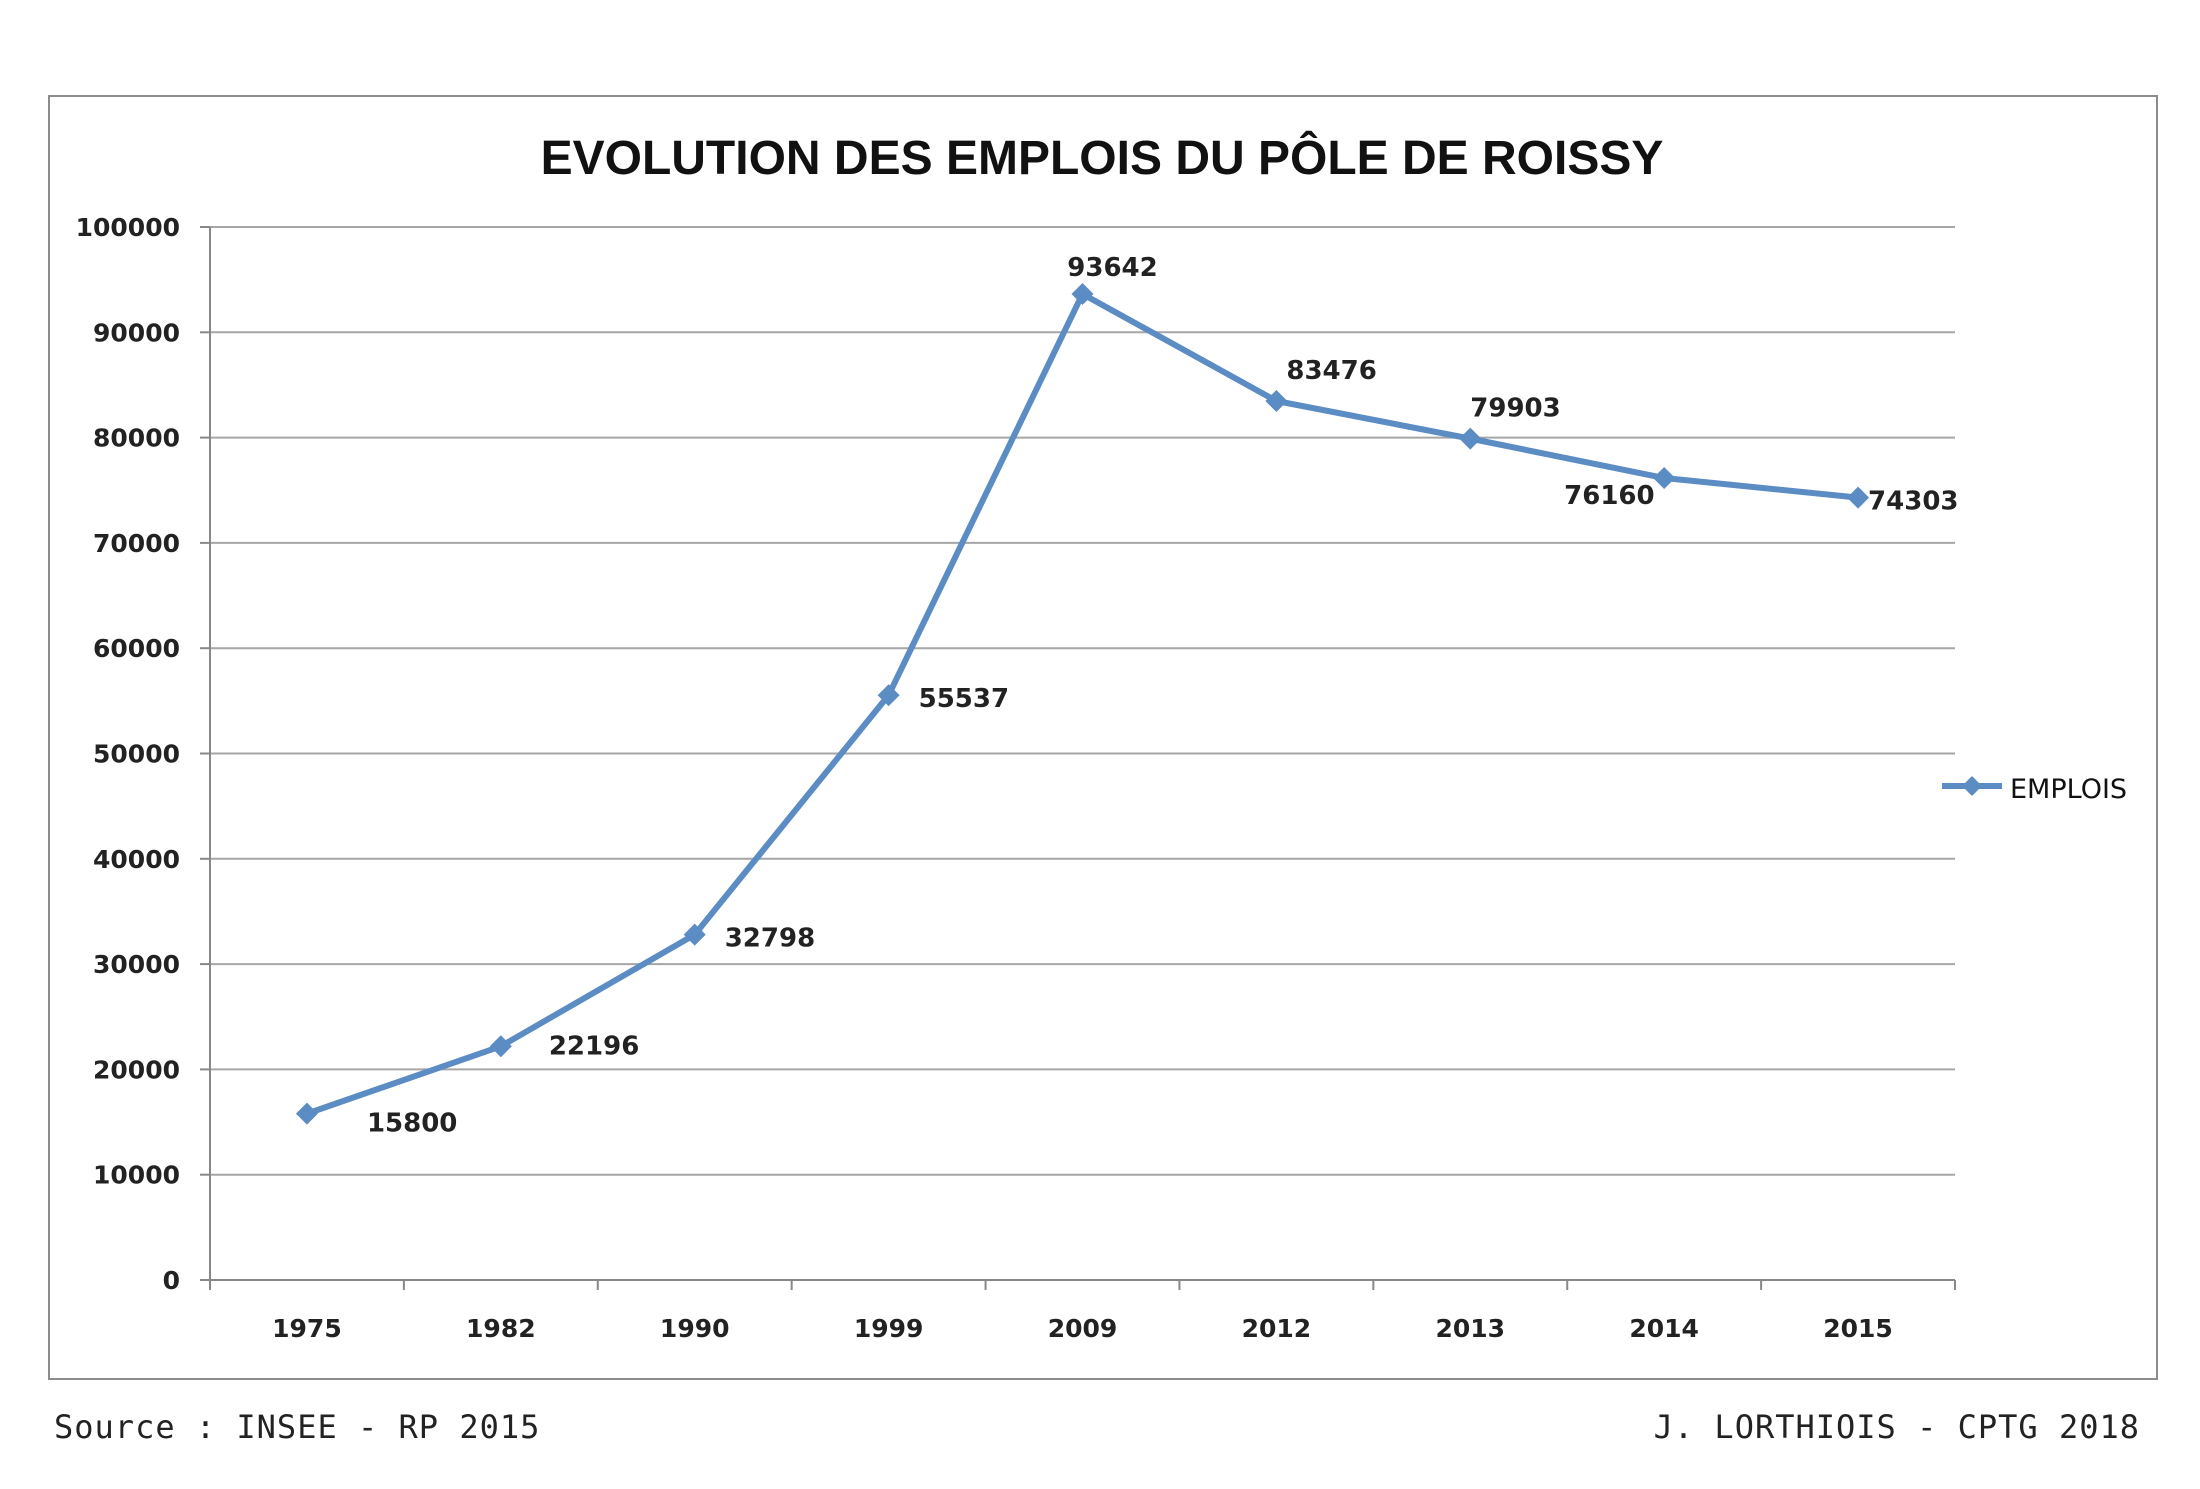 The width and height of the screenshot is (2200, 1489). I want to click on y-tick-label: 80000, so click(136, 438).